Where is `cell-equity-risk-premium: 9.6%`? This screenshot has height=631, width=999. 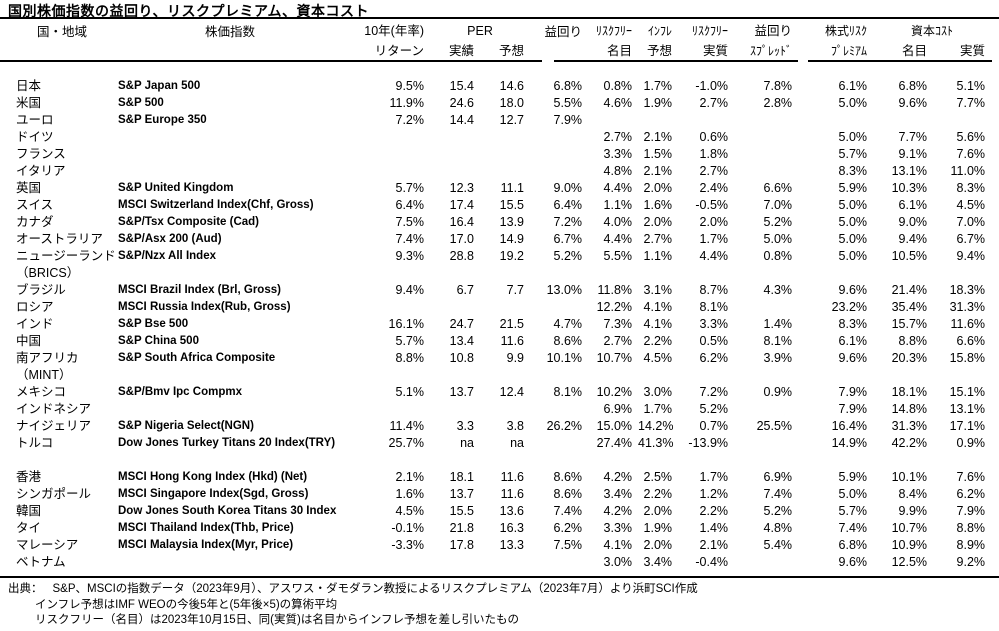
cell-equity-risk-premium: 9.6% is located at coordinates (853, 358).